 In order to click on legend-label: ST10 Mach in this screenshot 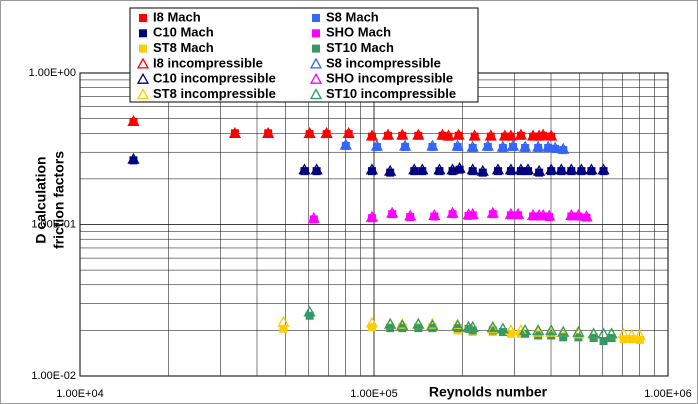, I will do `click(360, 47)`.